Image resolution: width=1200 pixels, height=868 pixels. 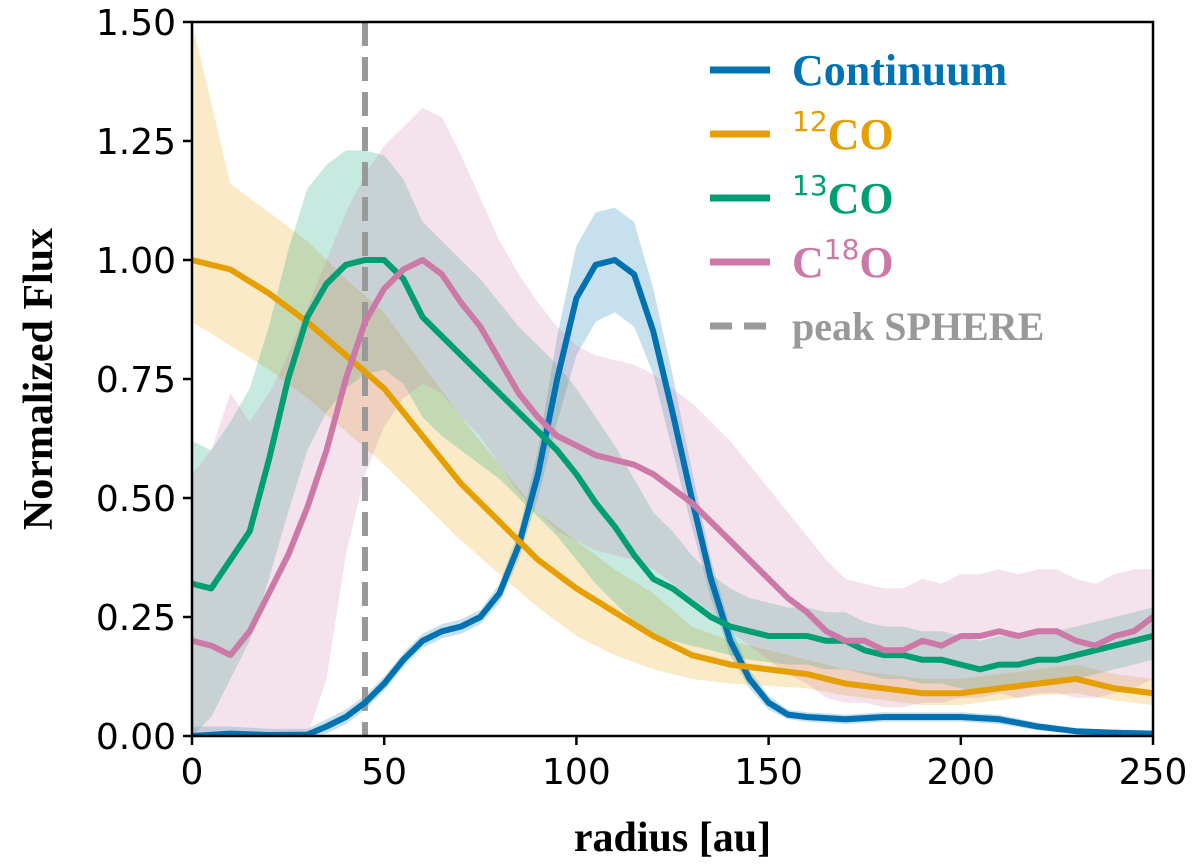 What do you see at coordinates (960, 772) in the screenshot?
I see `x-tick-label: 200` at bounding box center [960, 772].